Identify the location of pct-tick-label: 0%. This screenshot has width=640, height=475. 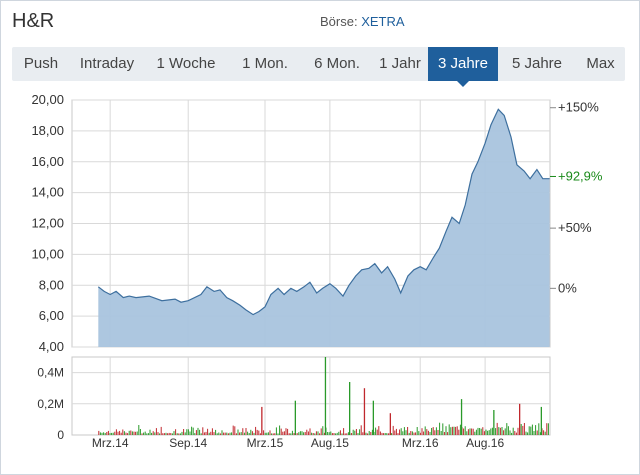
(567, 287).